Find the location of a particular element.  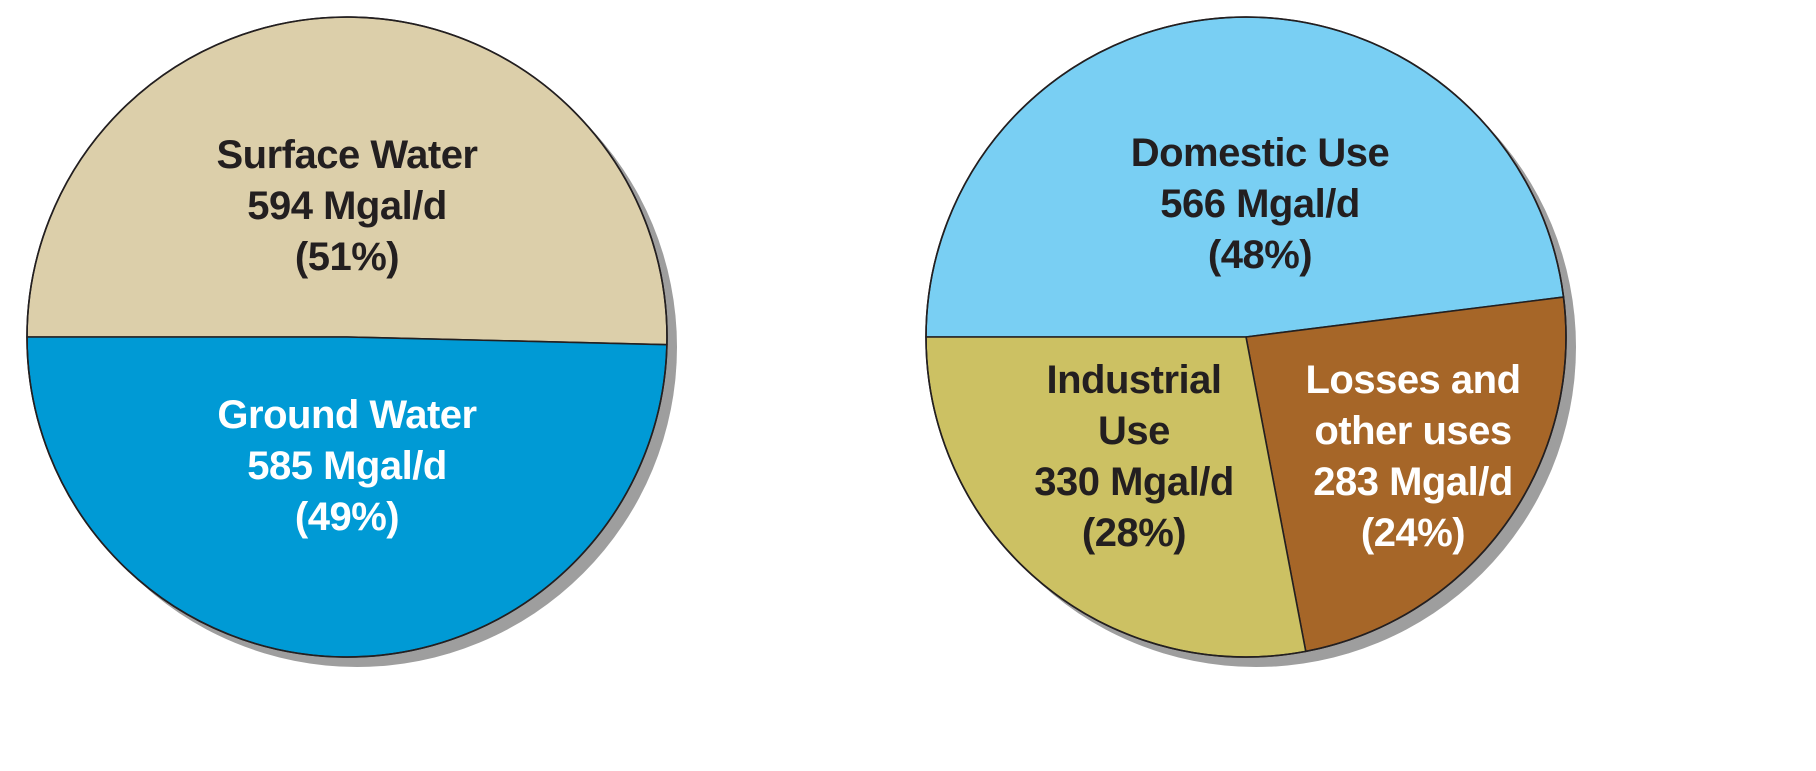

label-line: (49%) is located at coordinates (347, 517).